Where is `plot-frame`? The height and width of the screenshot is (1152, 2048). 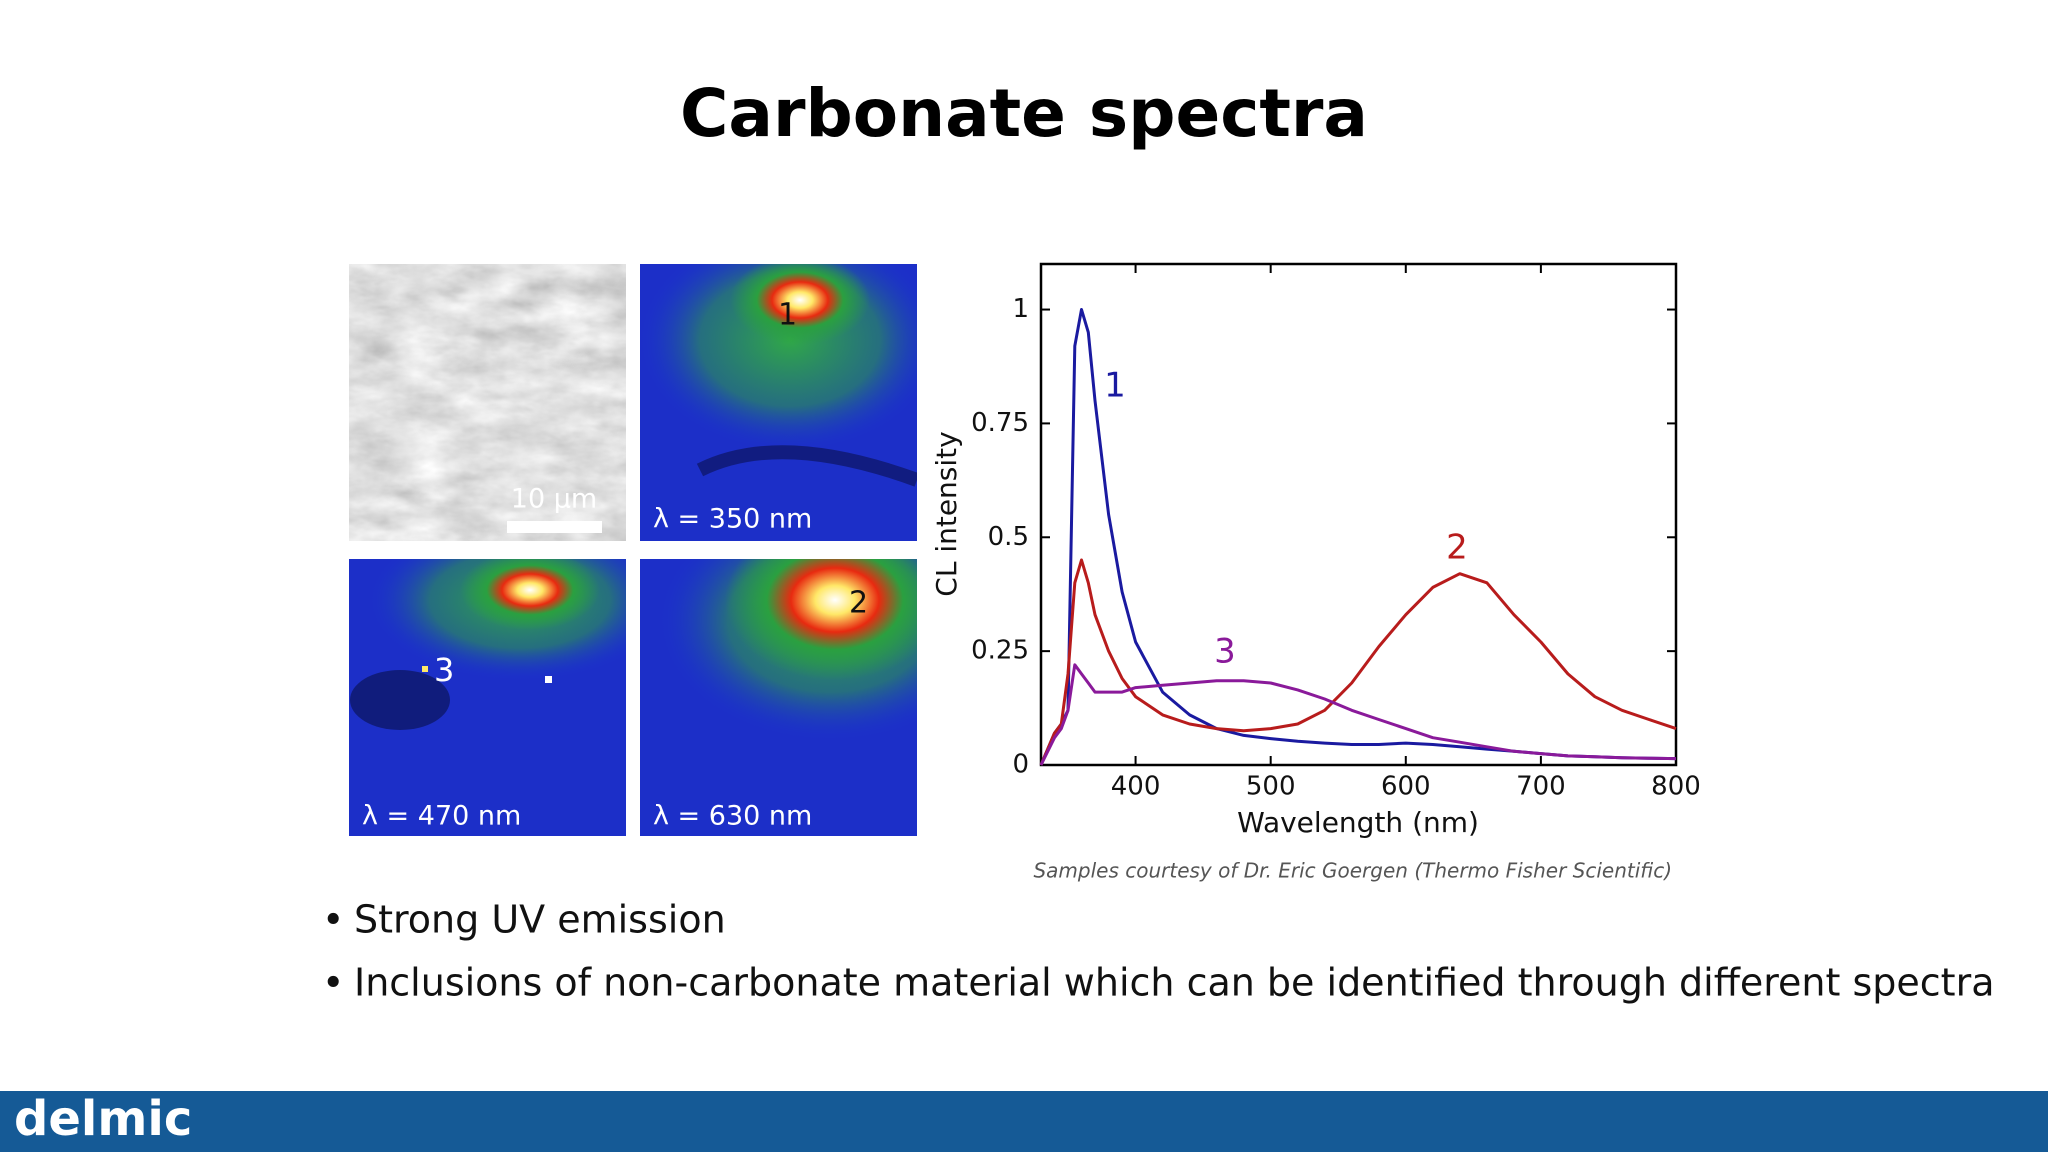 plot-frame is located at coordinates (1358, 514).